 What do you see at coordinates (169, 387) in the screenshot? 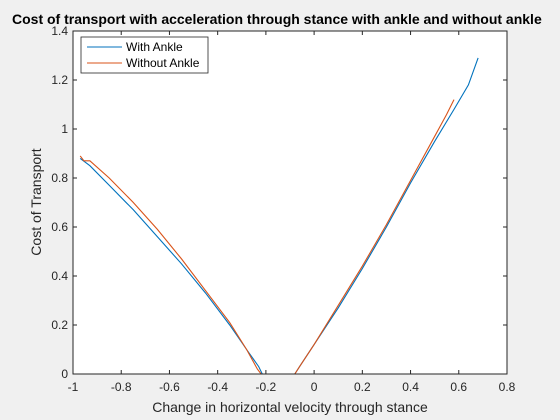
I see `x-tick-label: -0.6` at bounding box center [169, 387].